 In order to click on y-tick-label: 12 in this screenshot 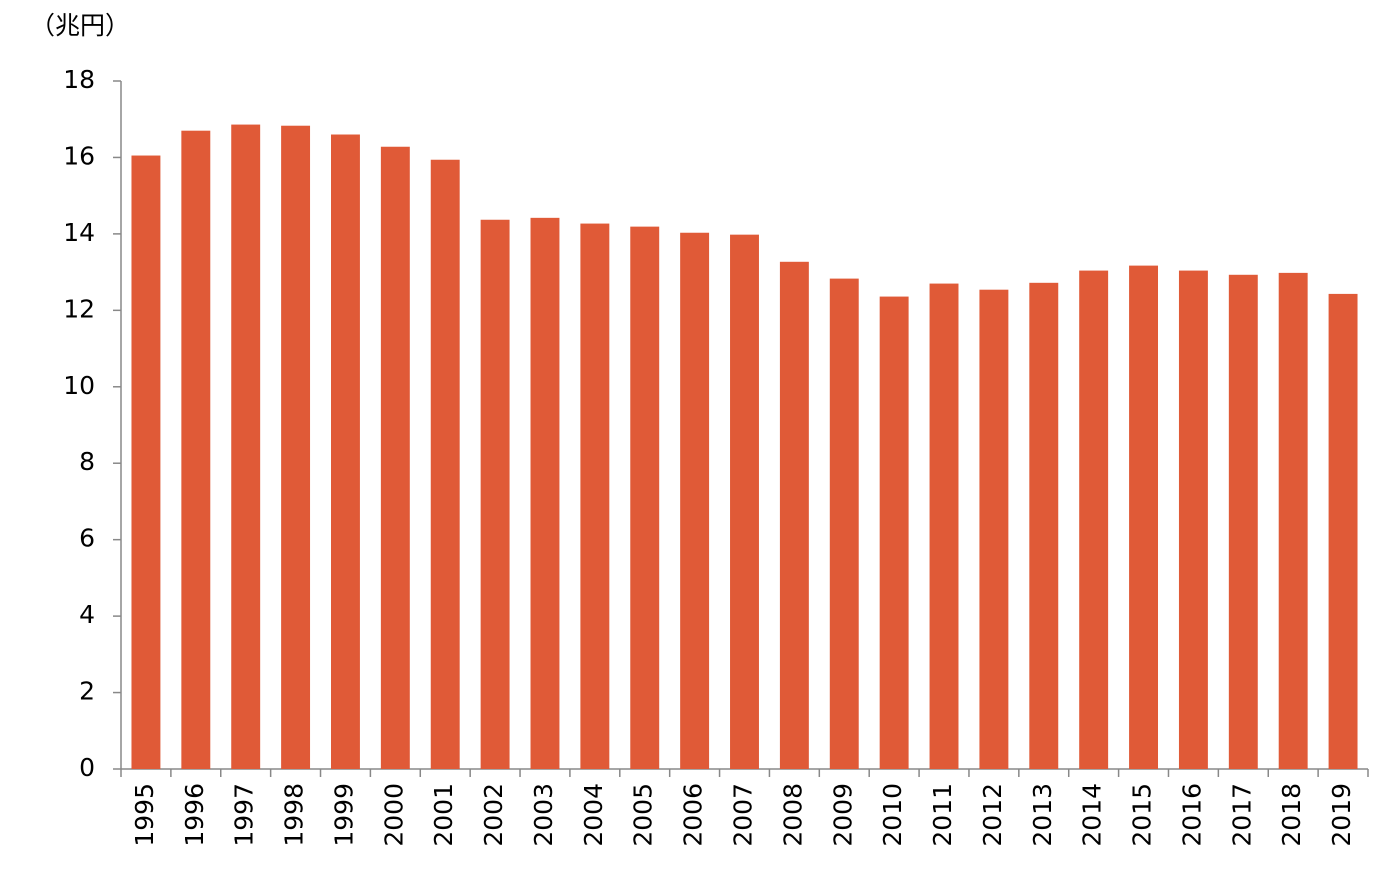, I will do `click(79, 308)`.